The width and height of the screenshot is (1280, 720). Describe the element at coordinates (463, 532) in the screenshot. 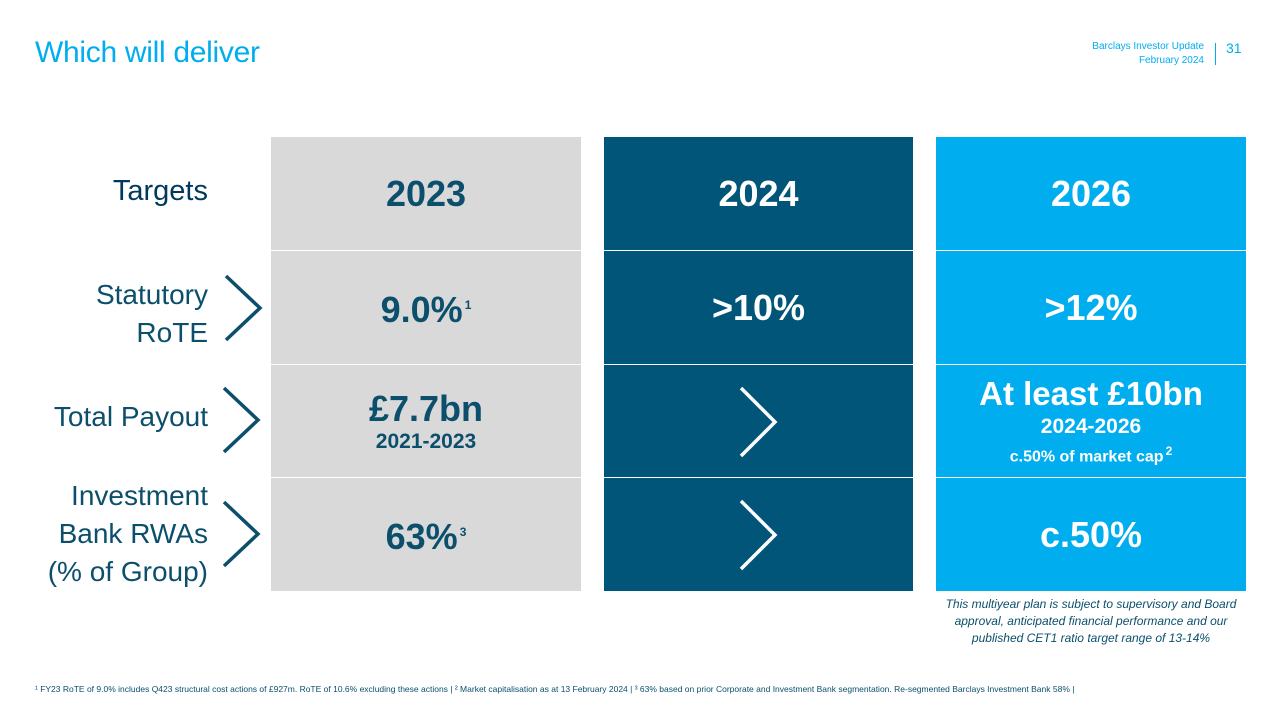

I see `footnote-ref-3: 3` at that location.